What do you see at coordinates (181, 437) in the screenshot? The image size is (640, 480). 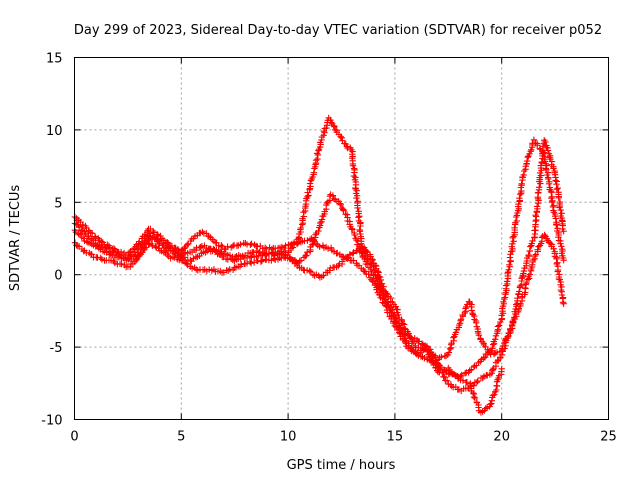 I see `x-tick-label: 5` at bounding box center [181, 437].